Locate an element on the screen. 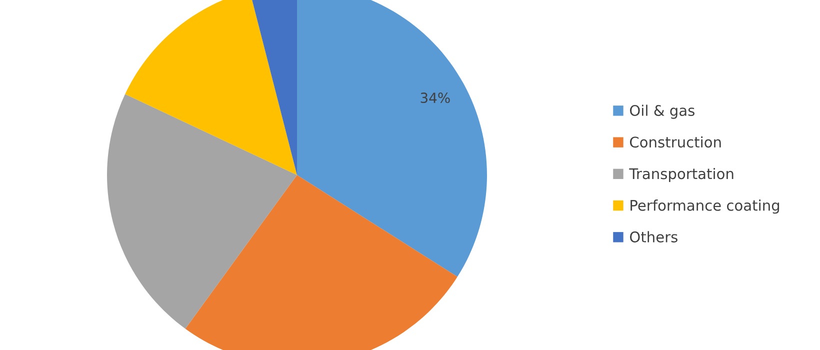 The image size is (820, 350). legend-label: Oil & gas is located at coordinates (662, 111).